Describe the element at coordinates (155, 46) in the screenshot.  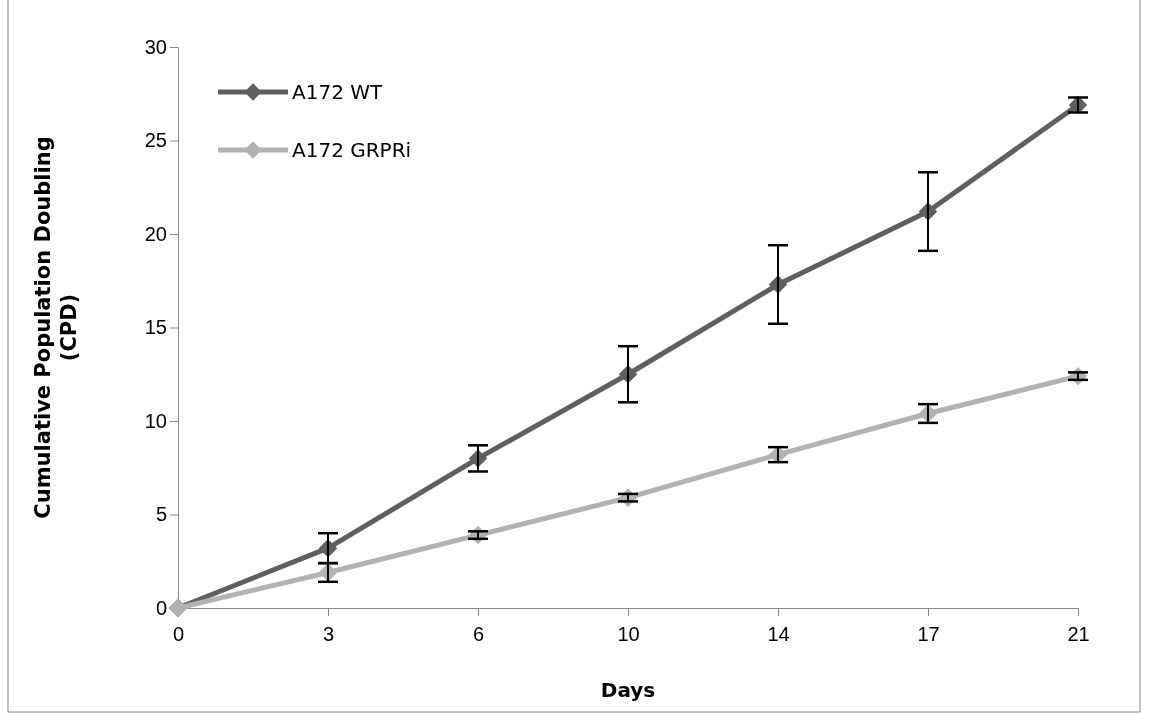
I see `y-tick-label: 30` at that location.